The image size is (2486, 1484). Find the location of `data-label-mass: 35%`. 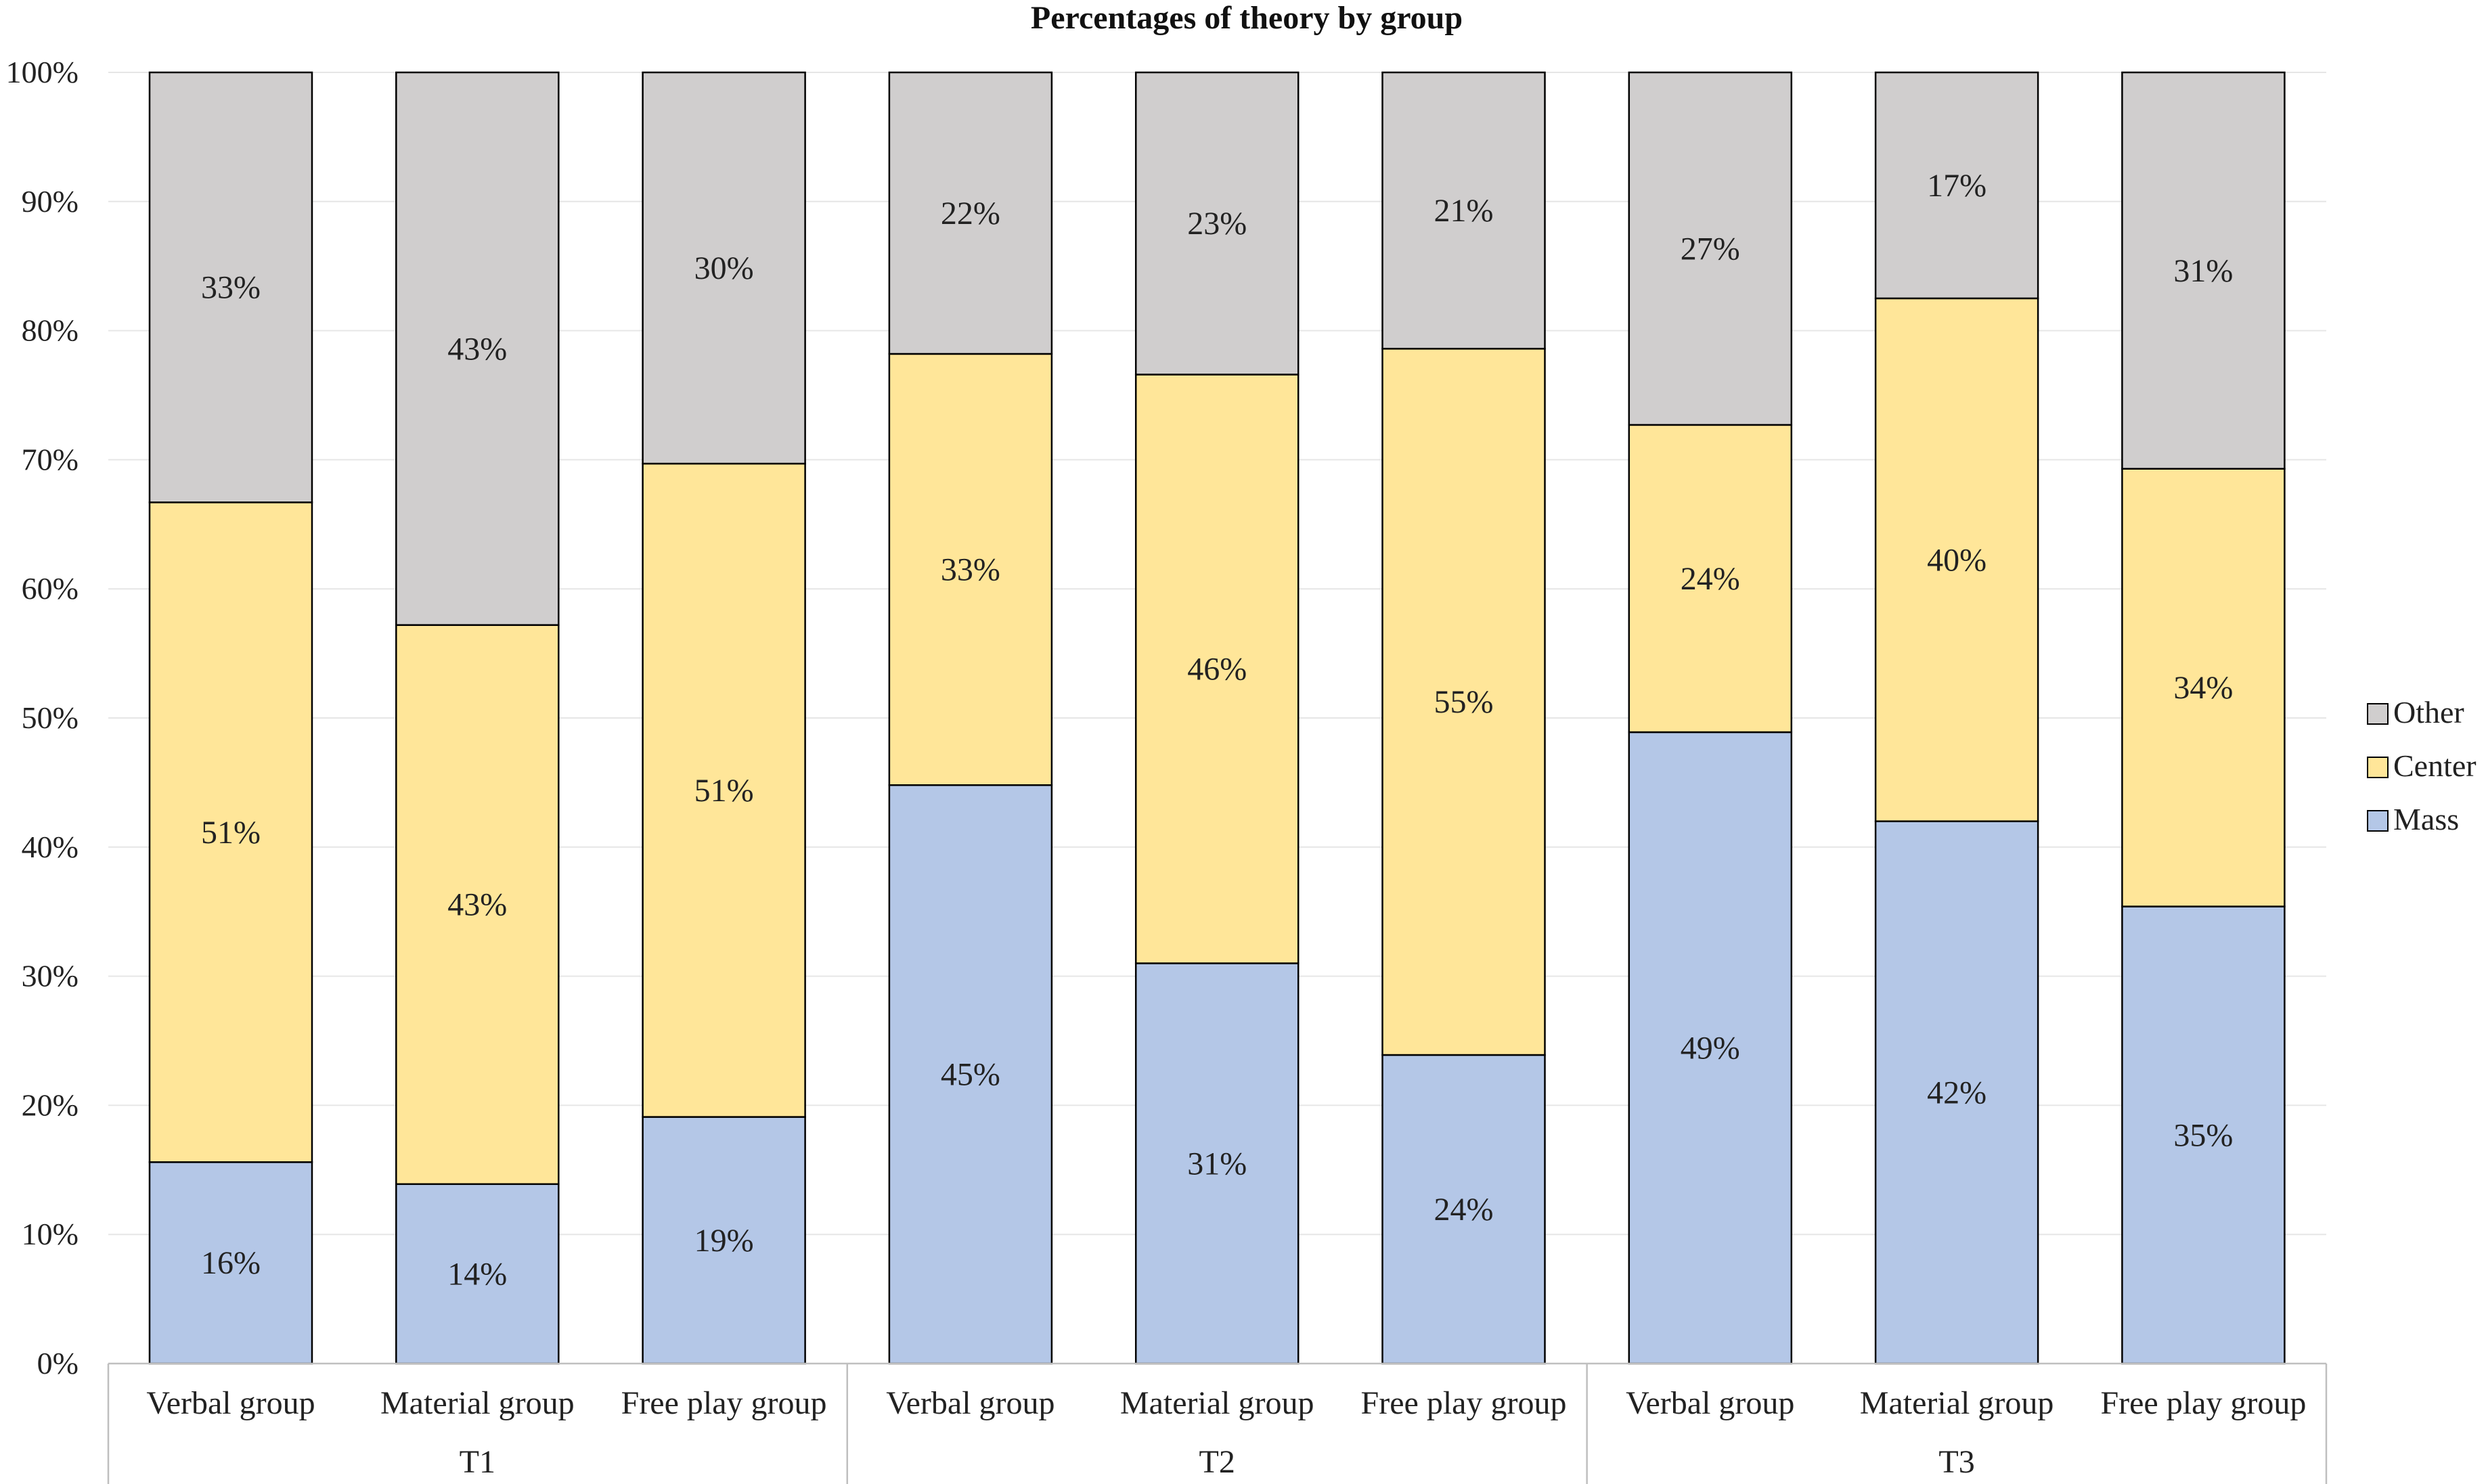

data-label-mass: 35% is located at coordinates (2203, 1135).